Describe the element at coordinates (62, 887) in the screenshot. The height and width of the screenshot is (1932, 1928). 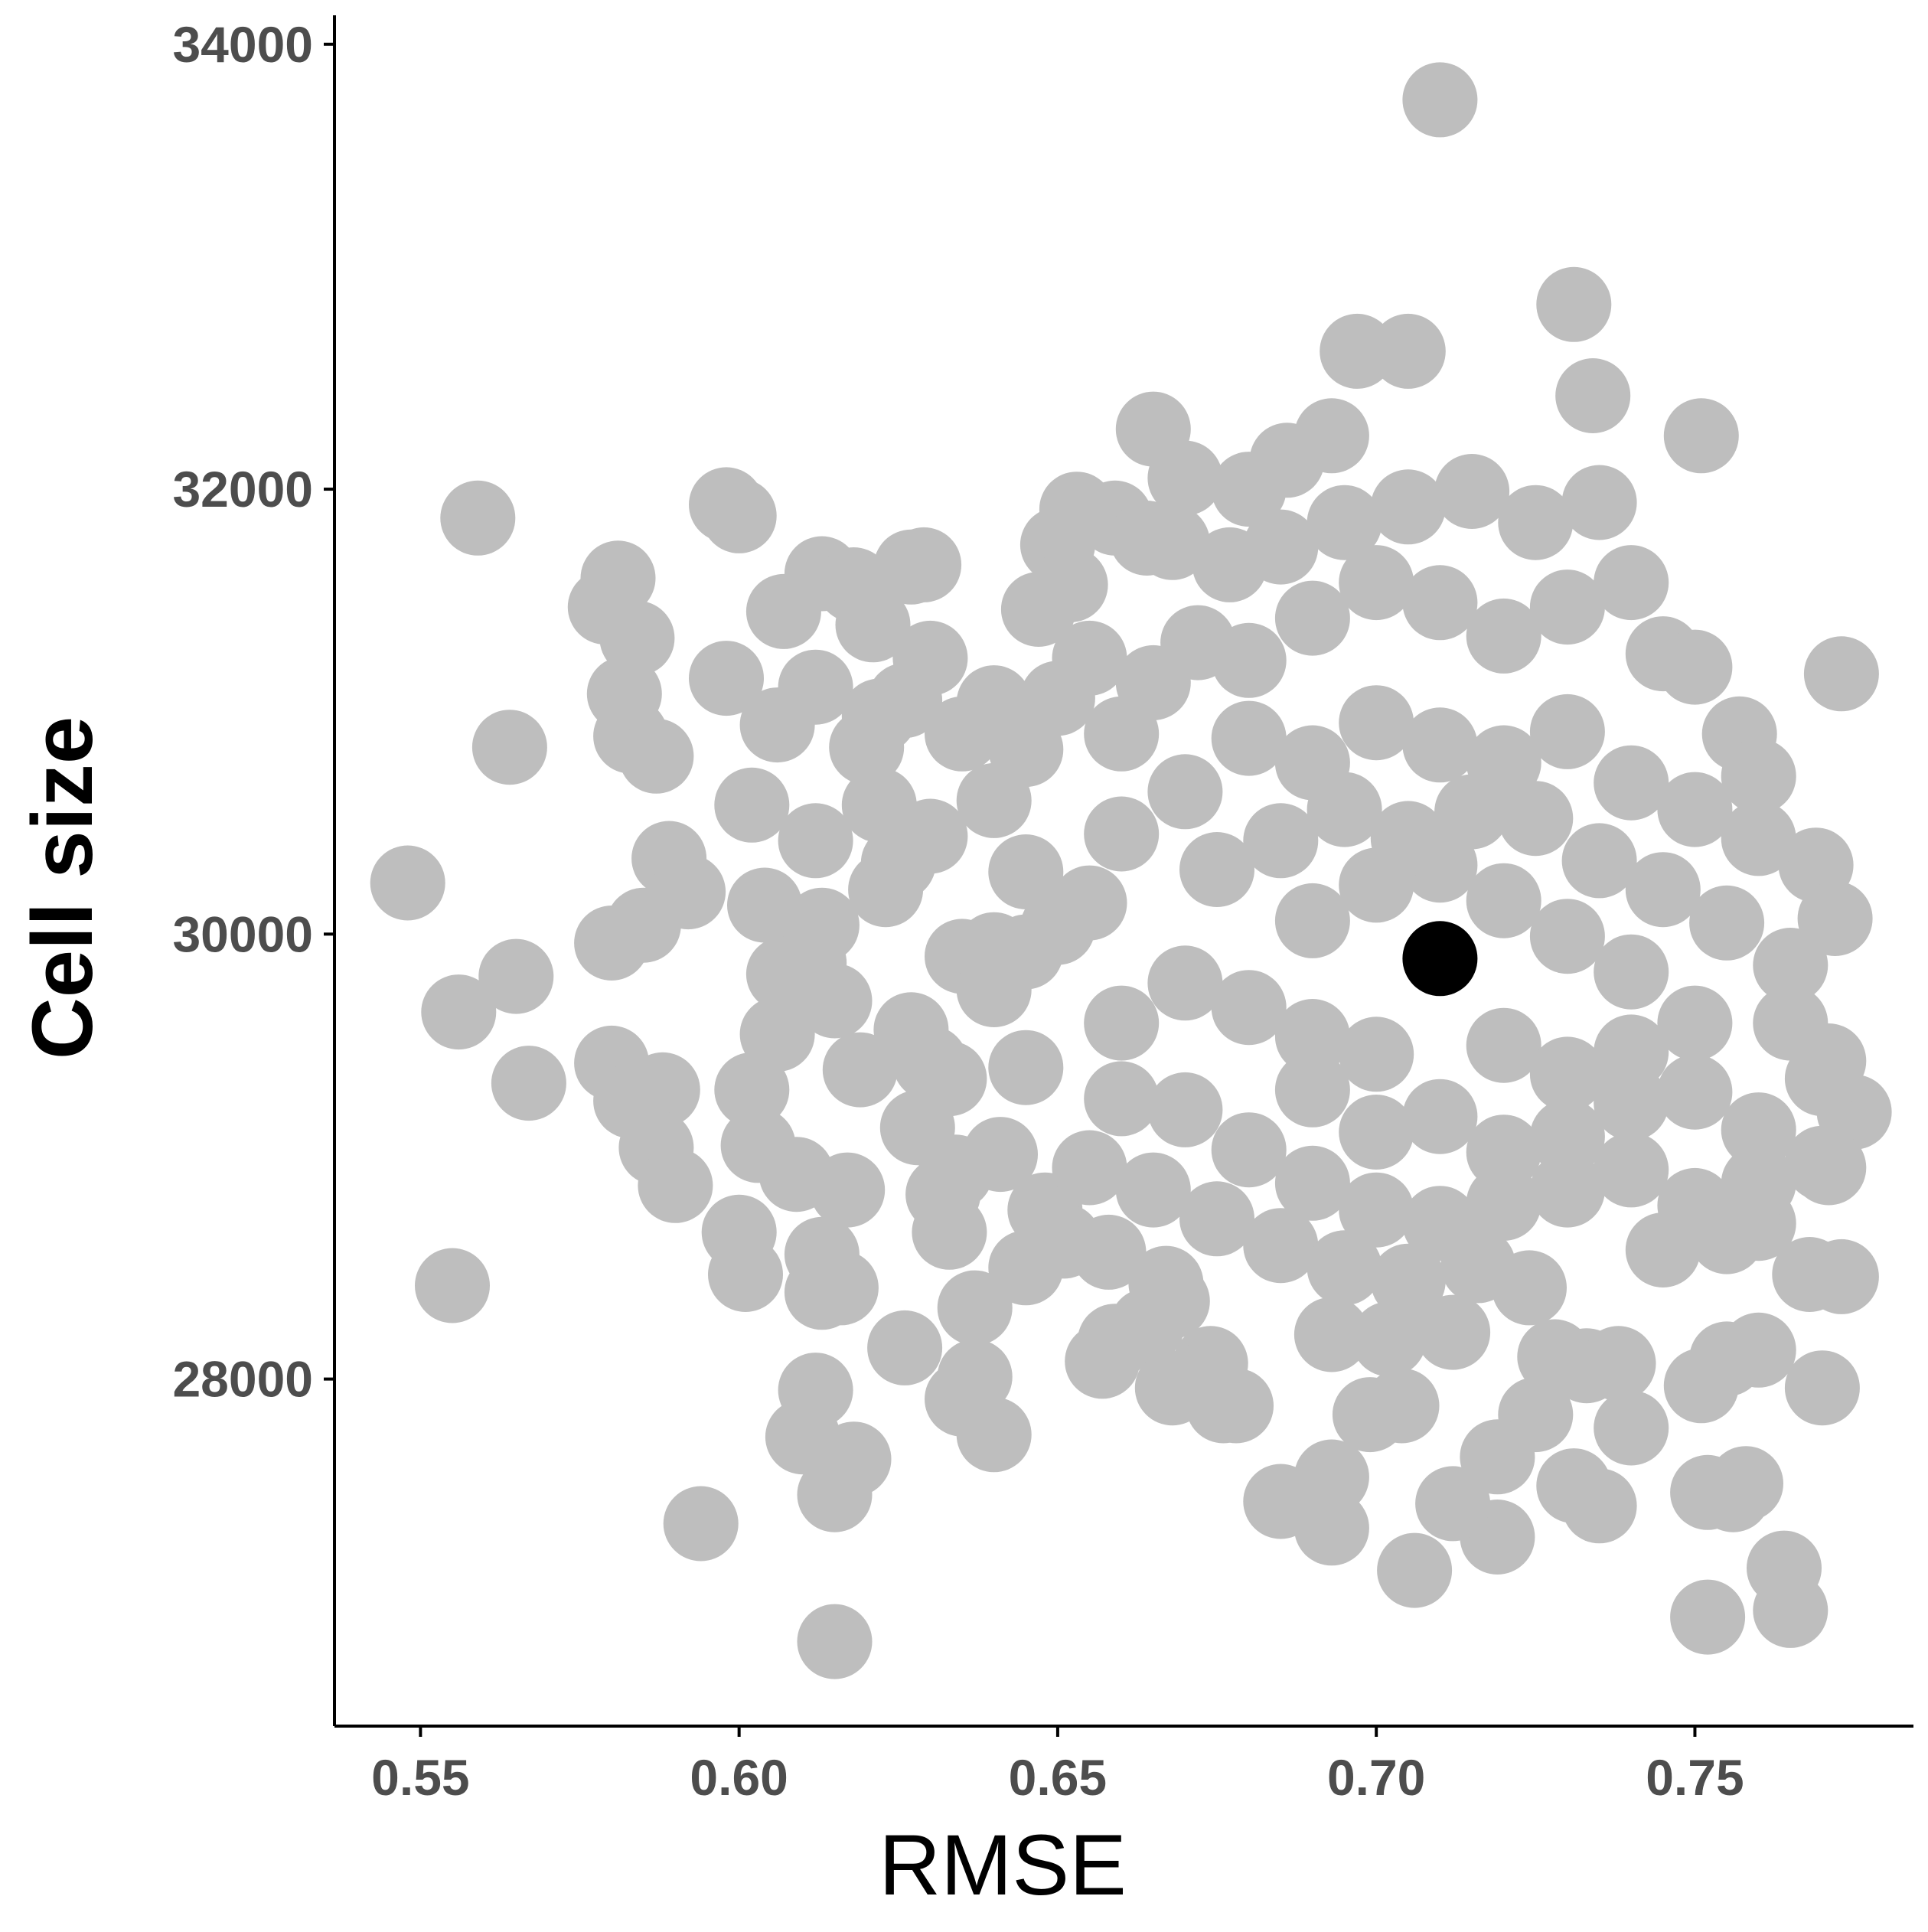
I see `y-axis-title: Cell size` at that location.